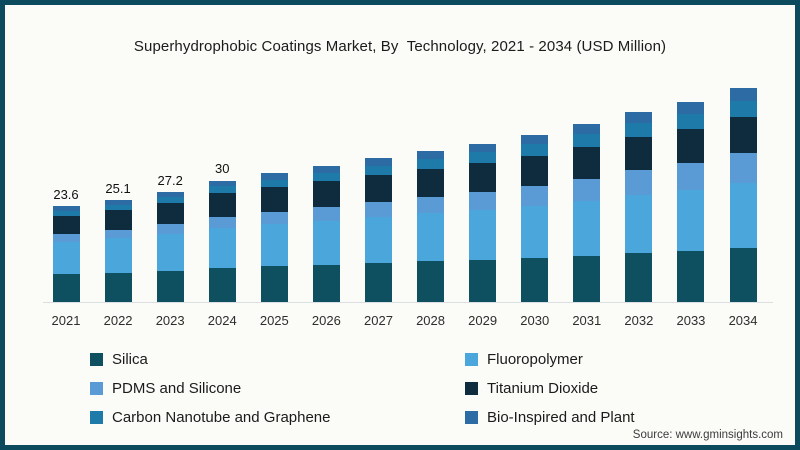  Describe the element at coordinates (66, 238) in the screenshot. I see `segment-pdms-and-silicone-2021` at that location.